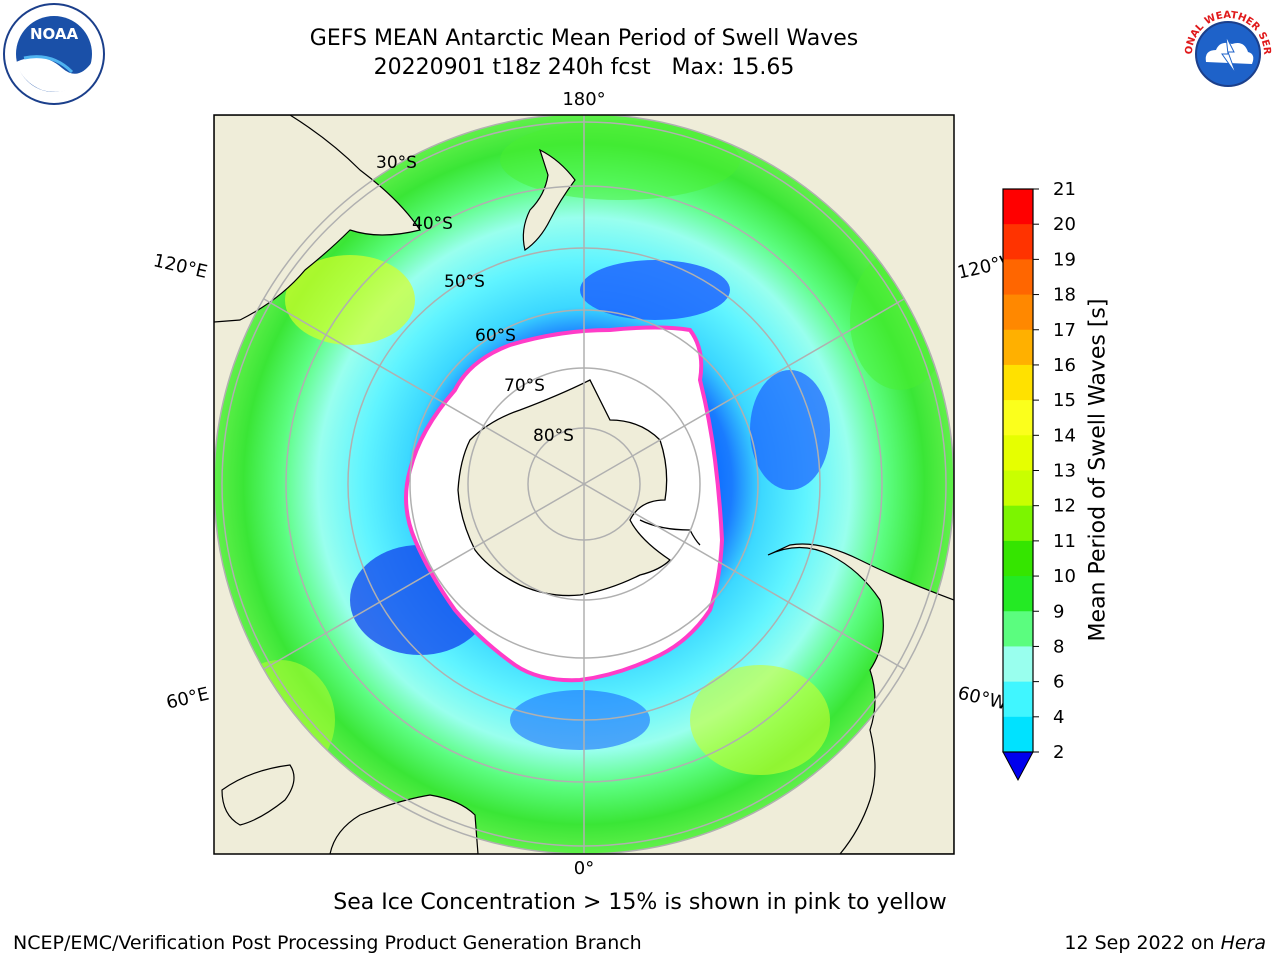  I want to click on noaa-logo: NOAA, so click(54, 54).